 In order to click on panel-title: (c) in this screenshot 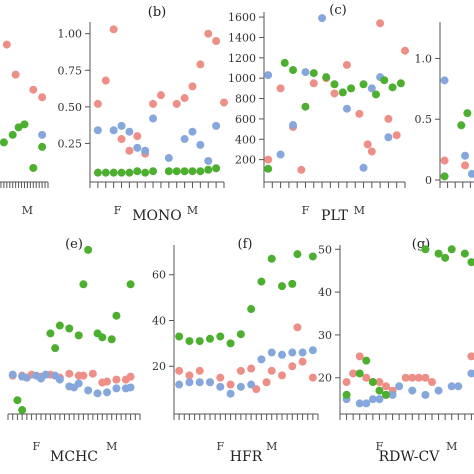, I will do `click(337, 10)`.